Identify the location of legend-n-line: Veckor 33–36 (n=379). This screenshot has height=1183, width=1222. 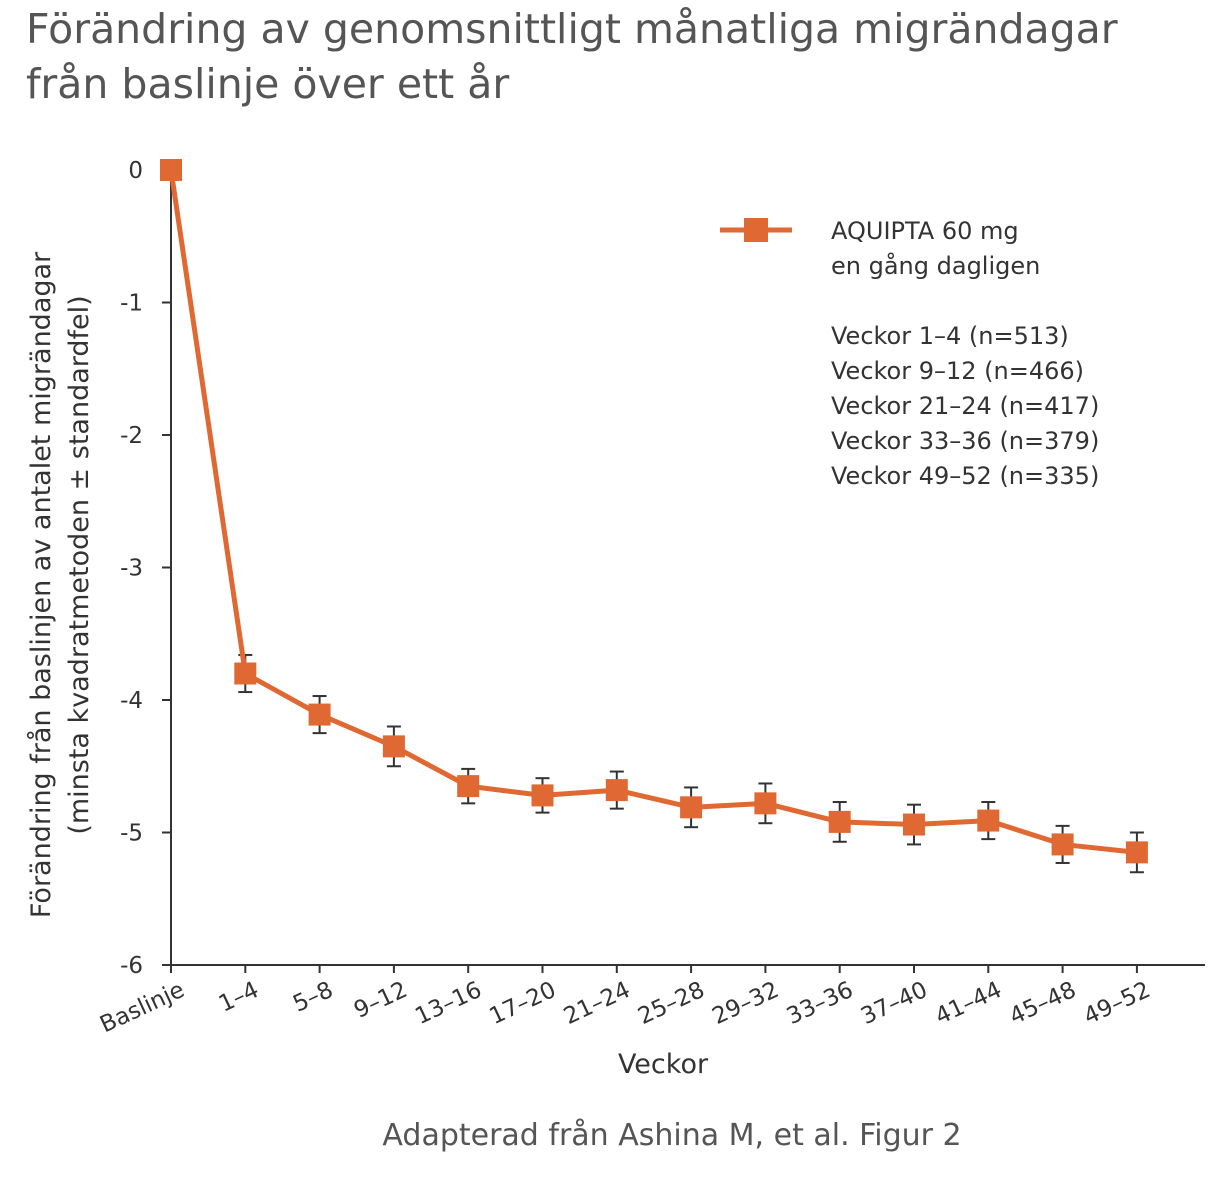
(965, 441).